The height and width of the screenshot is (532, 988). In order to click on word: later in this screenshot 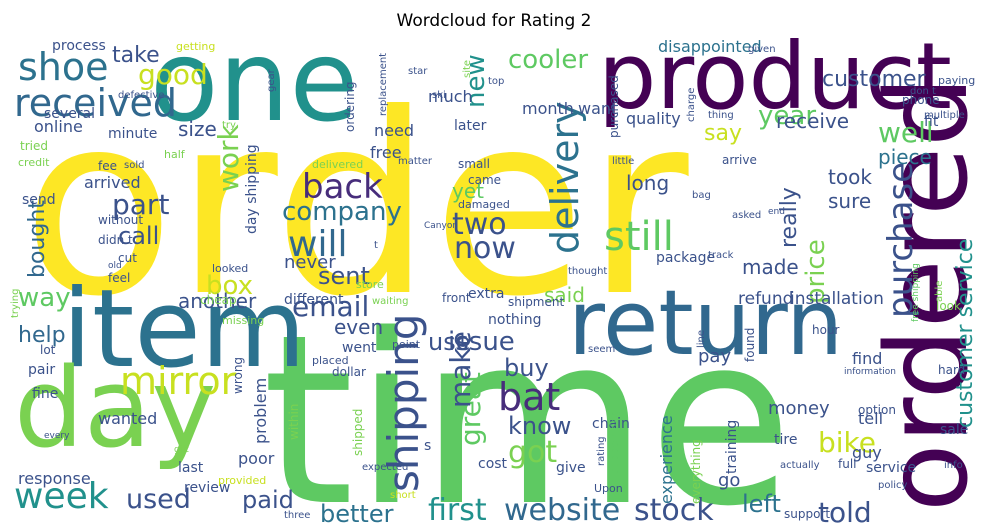, I will do `click(470, 126)`.